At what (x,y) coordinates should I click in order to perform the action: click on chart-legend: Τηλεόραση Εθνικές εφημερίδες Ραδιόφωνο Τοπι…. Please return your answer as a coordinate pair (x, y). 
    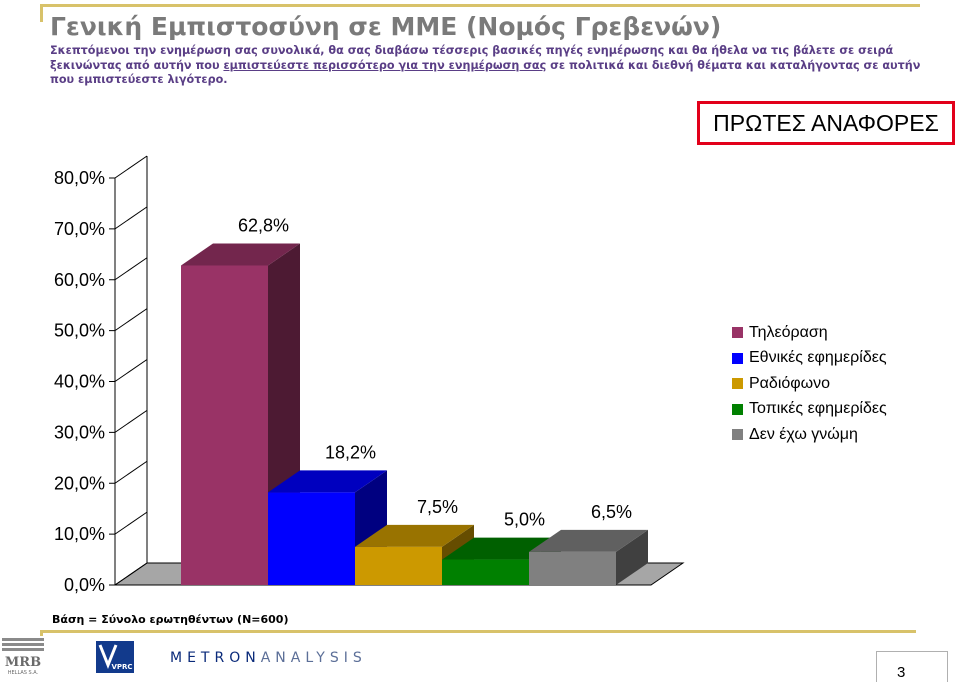
    Looking at the image, I should click on (809, 384).